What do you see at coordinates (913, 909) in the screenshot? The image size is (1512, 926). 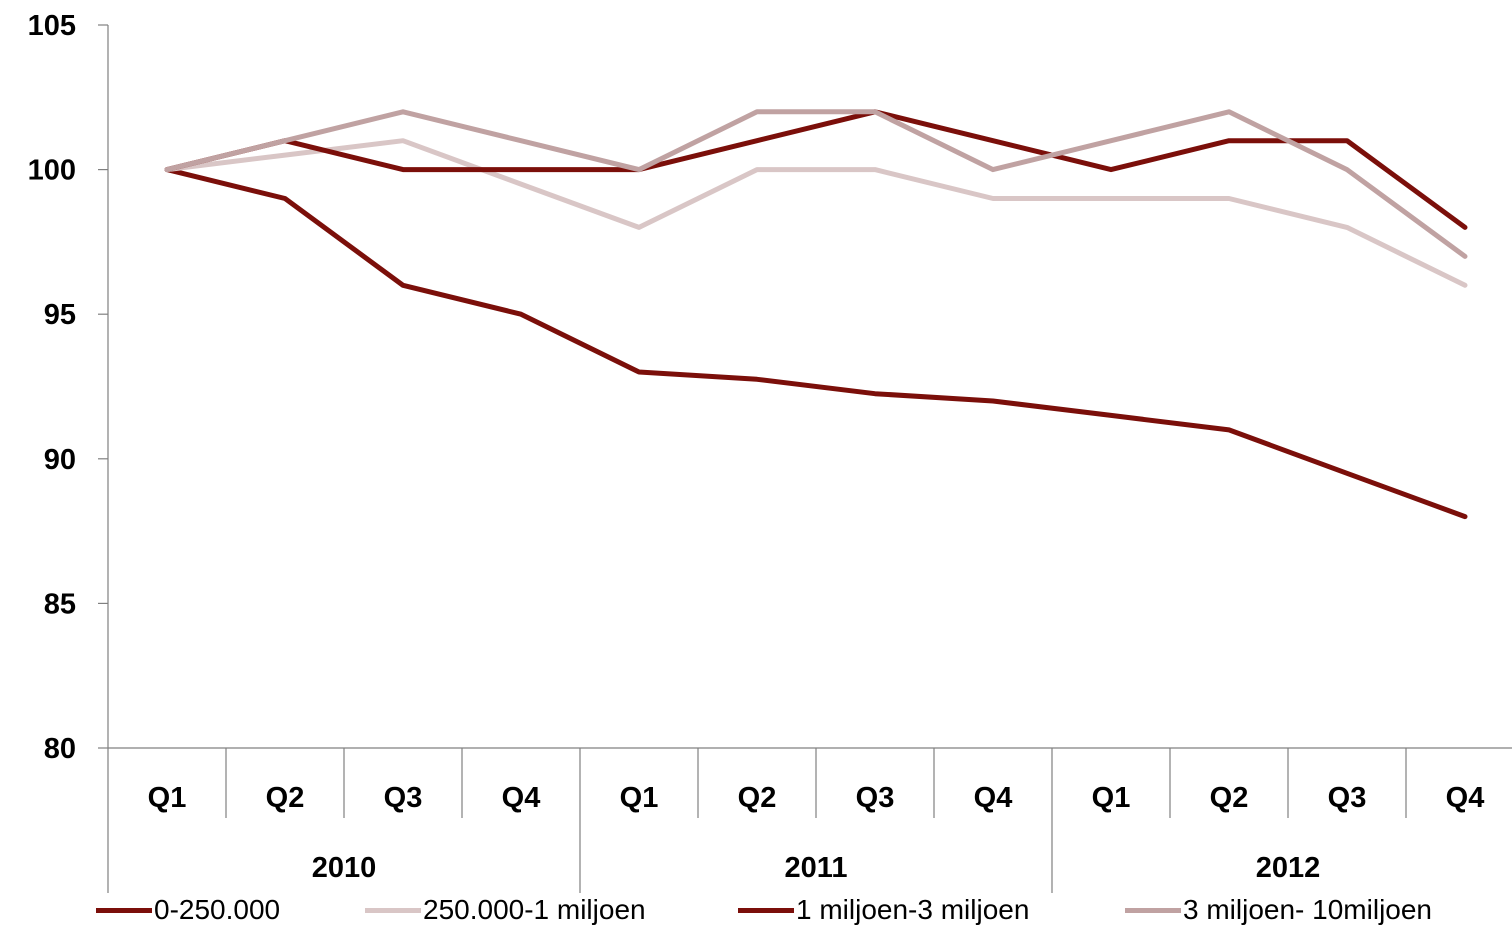 I see `legend-label: 1 miljoen-3 miljoen` at bounding box center [913, 909].